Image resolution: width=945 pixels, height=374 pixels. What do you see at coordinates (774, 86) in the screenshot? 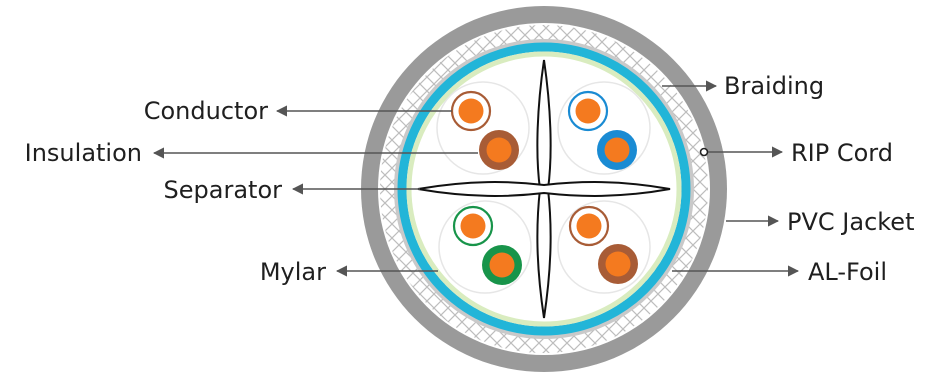
I see `braiding-label: Braiding` at bounding box center [774, 86].